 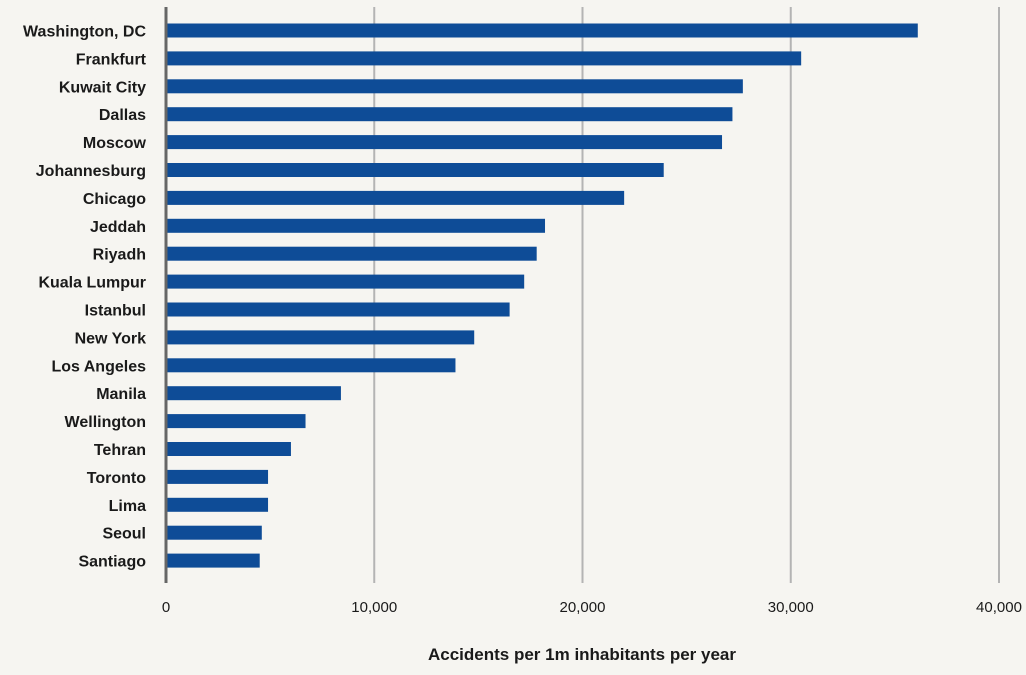 I want to click on category-label: Riyadh, so click(x=119, y=255).